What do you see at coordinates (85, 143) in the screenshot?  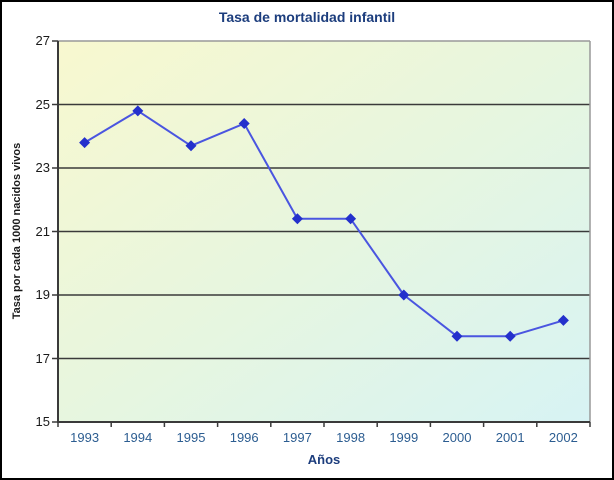 I see `data-point-1993` at bounding box center [85, 143].